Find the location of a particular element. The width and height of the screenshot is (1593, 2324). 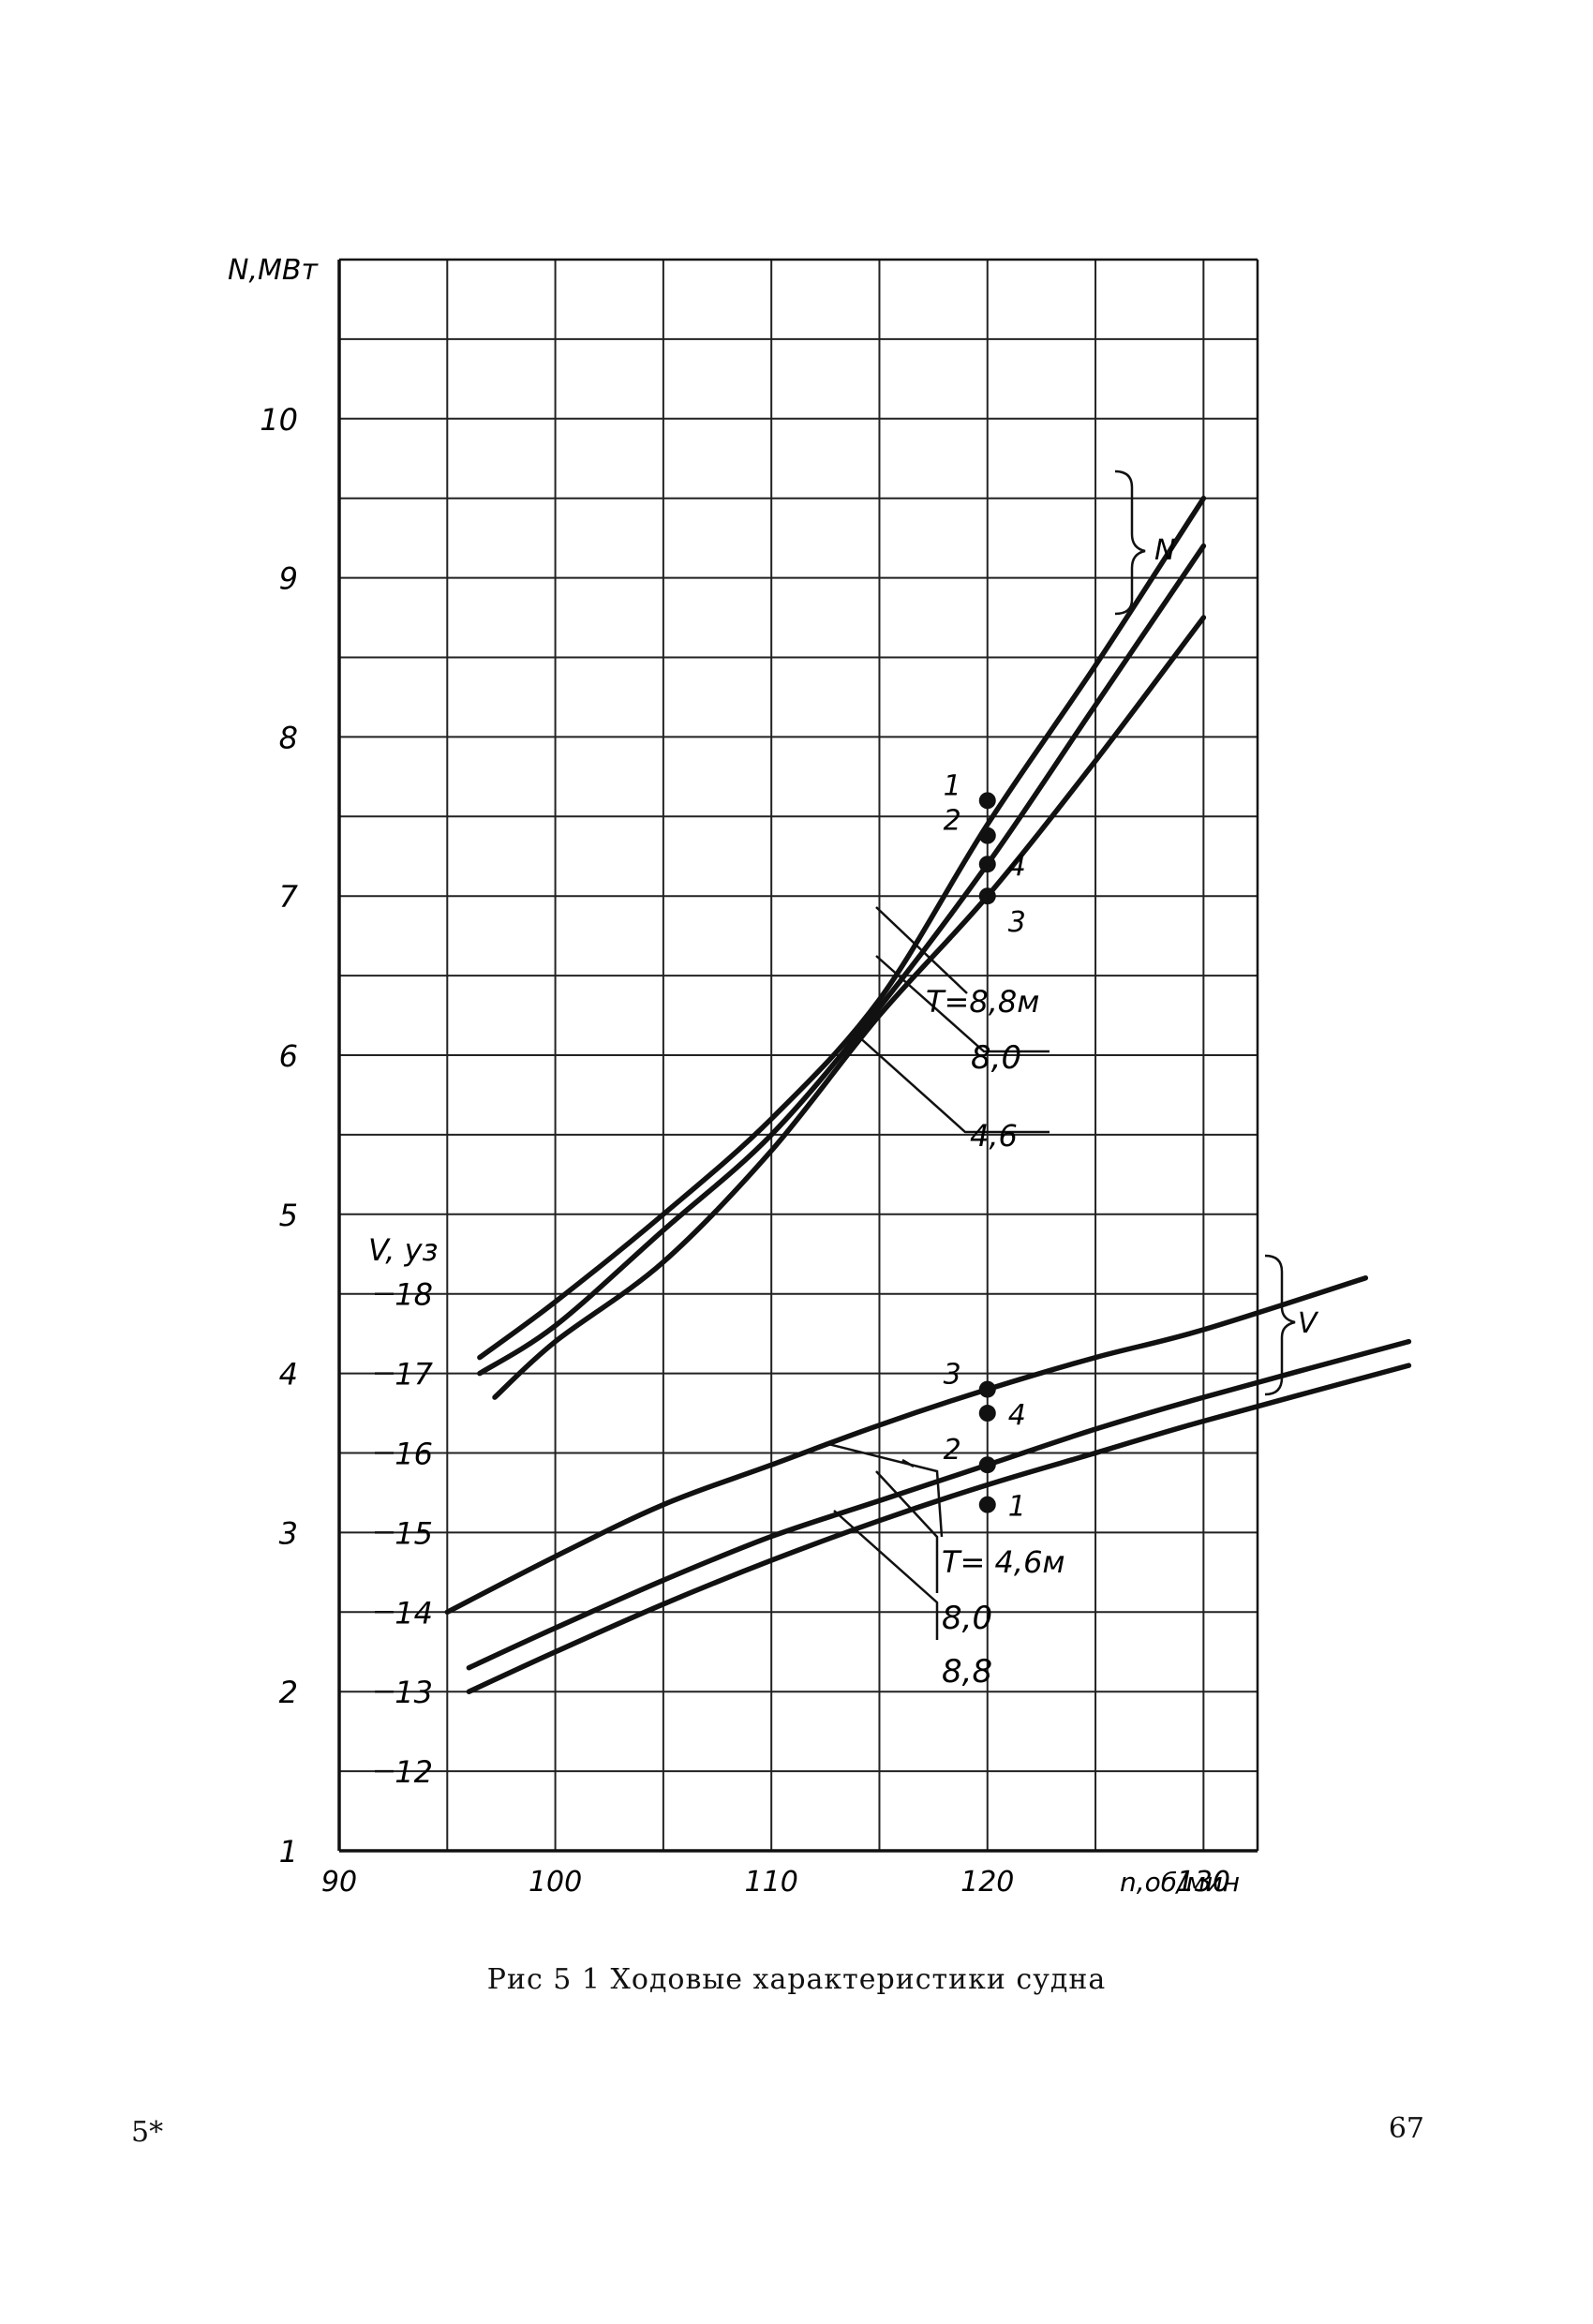

y-tick-power-label: 10 is located at coordinates (279, 420).